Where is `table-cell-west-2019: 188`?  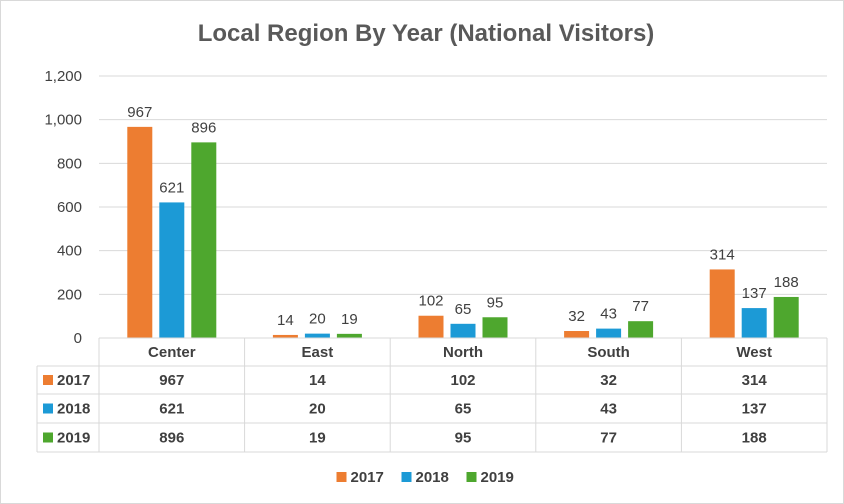 table-cell-west-2019: 188 is located at coordinates (754, 438).